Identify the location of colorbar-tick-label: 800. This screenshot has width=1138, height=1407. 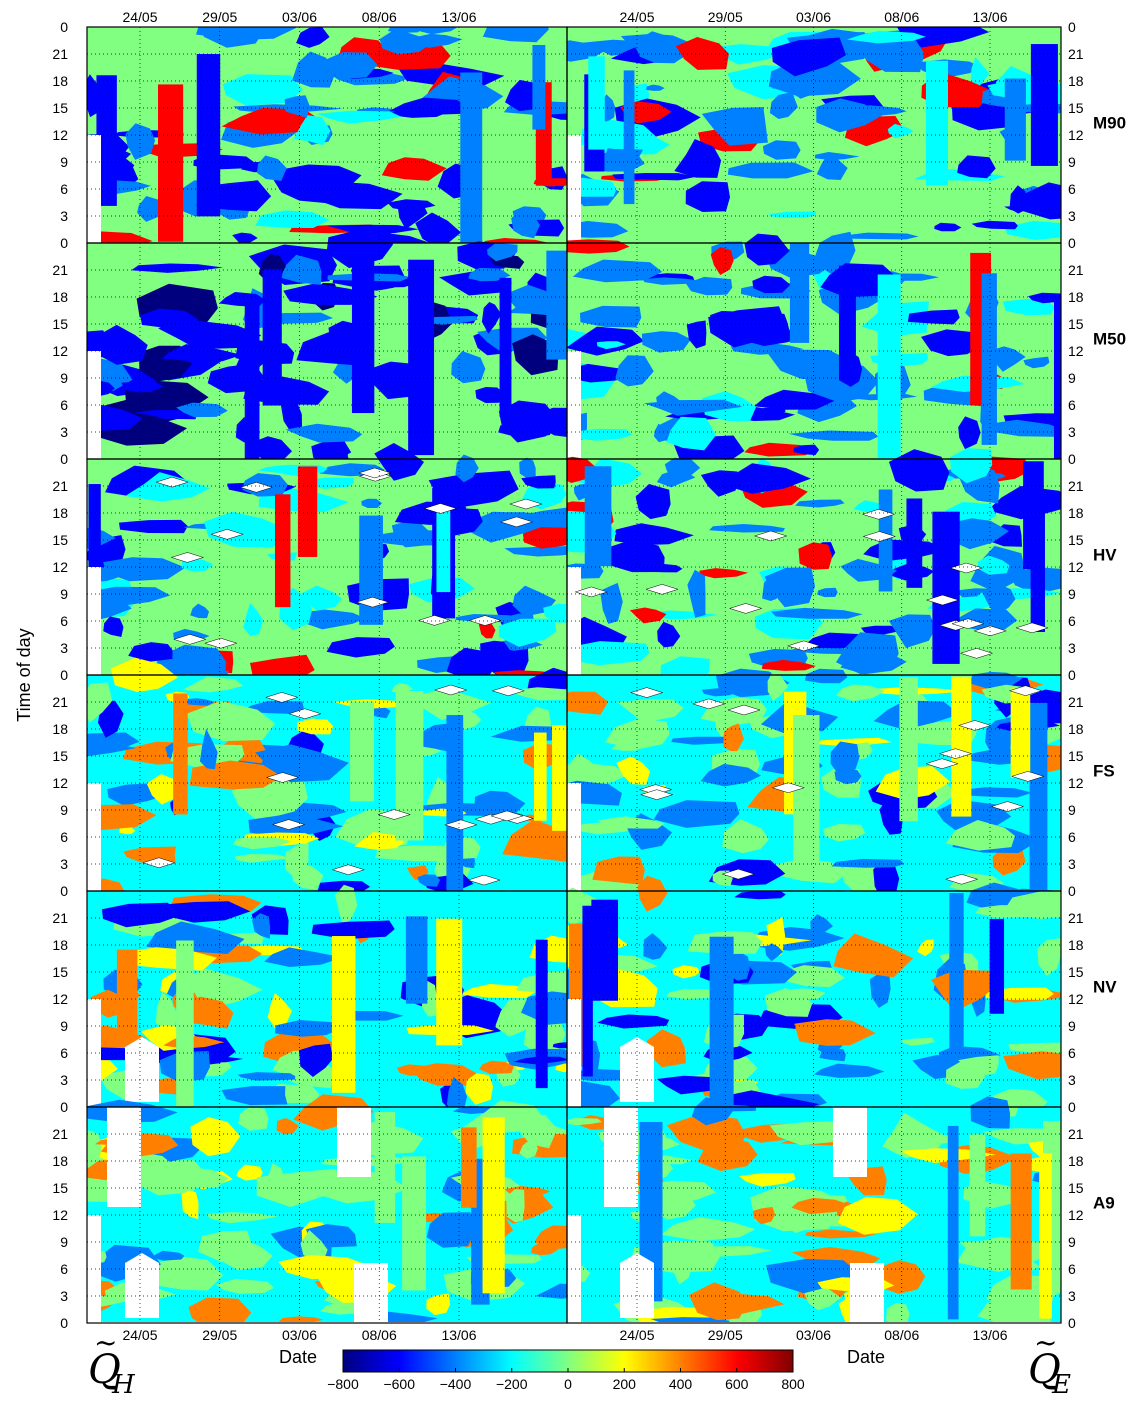
(793, 1384).